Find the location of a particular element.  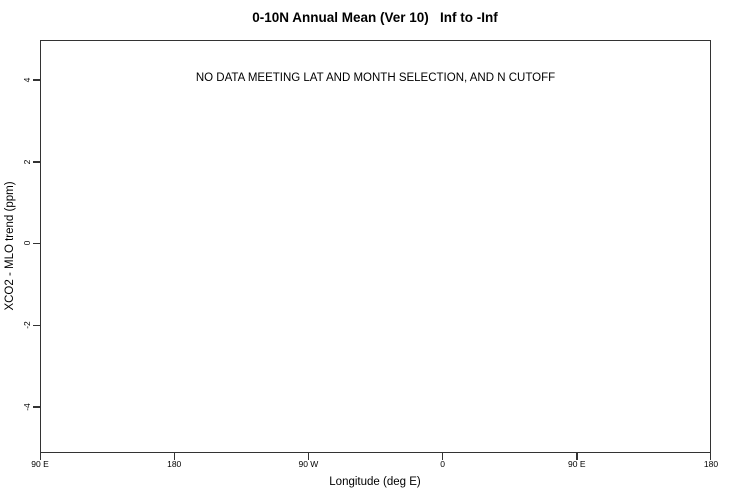

y-axis-label: XCO2 - MLO trend (ppm) is located at coordinates (10, 246).